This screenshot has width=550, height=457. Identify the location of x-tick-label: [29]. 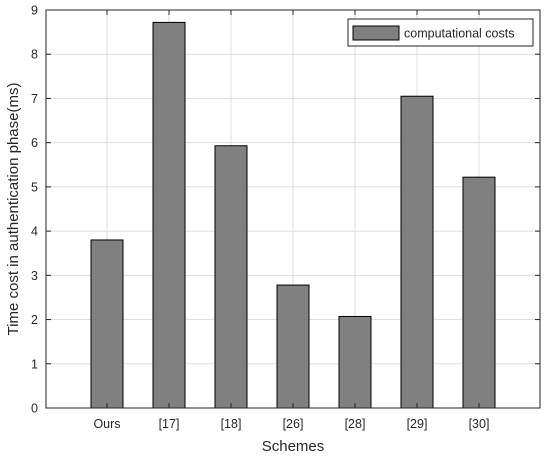
(417, 424).